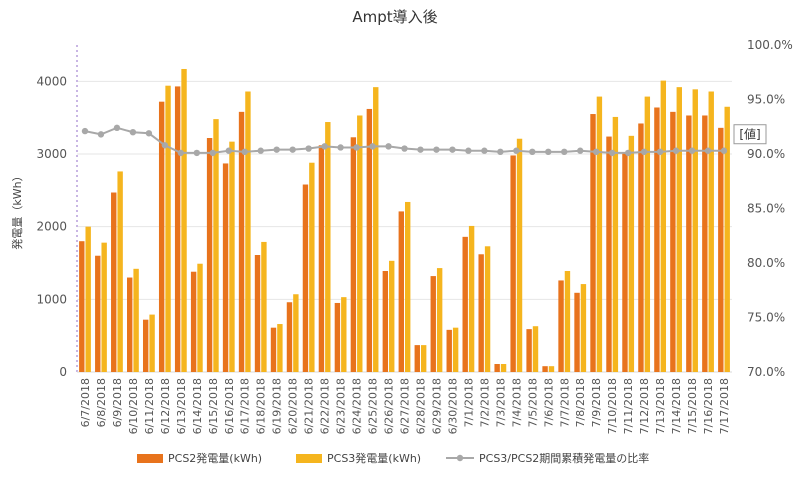 This screenshot has height=480, width=800. I want to click on x-tick-label: 6/21/2018, so click(309, 406).